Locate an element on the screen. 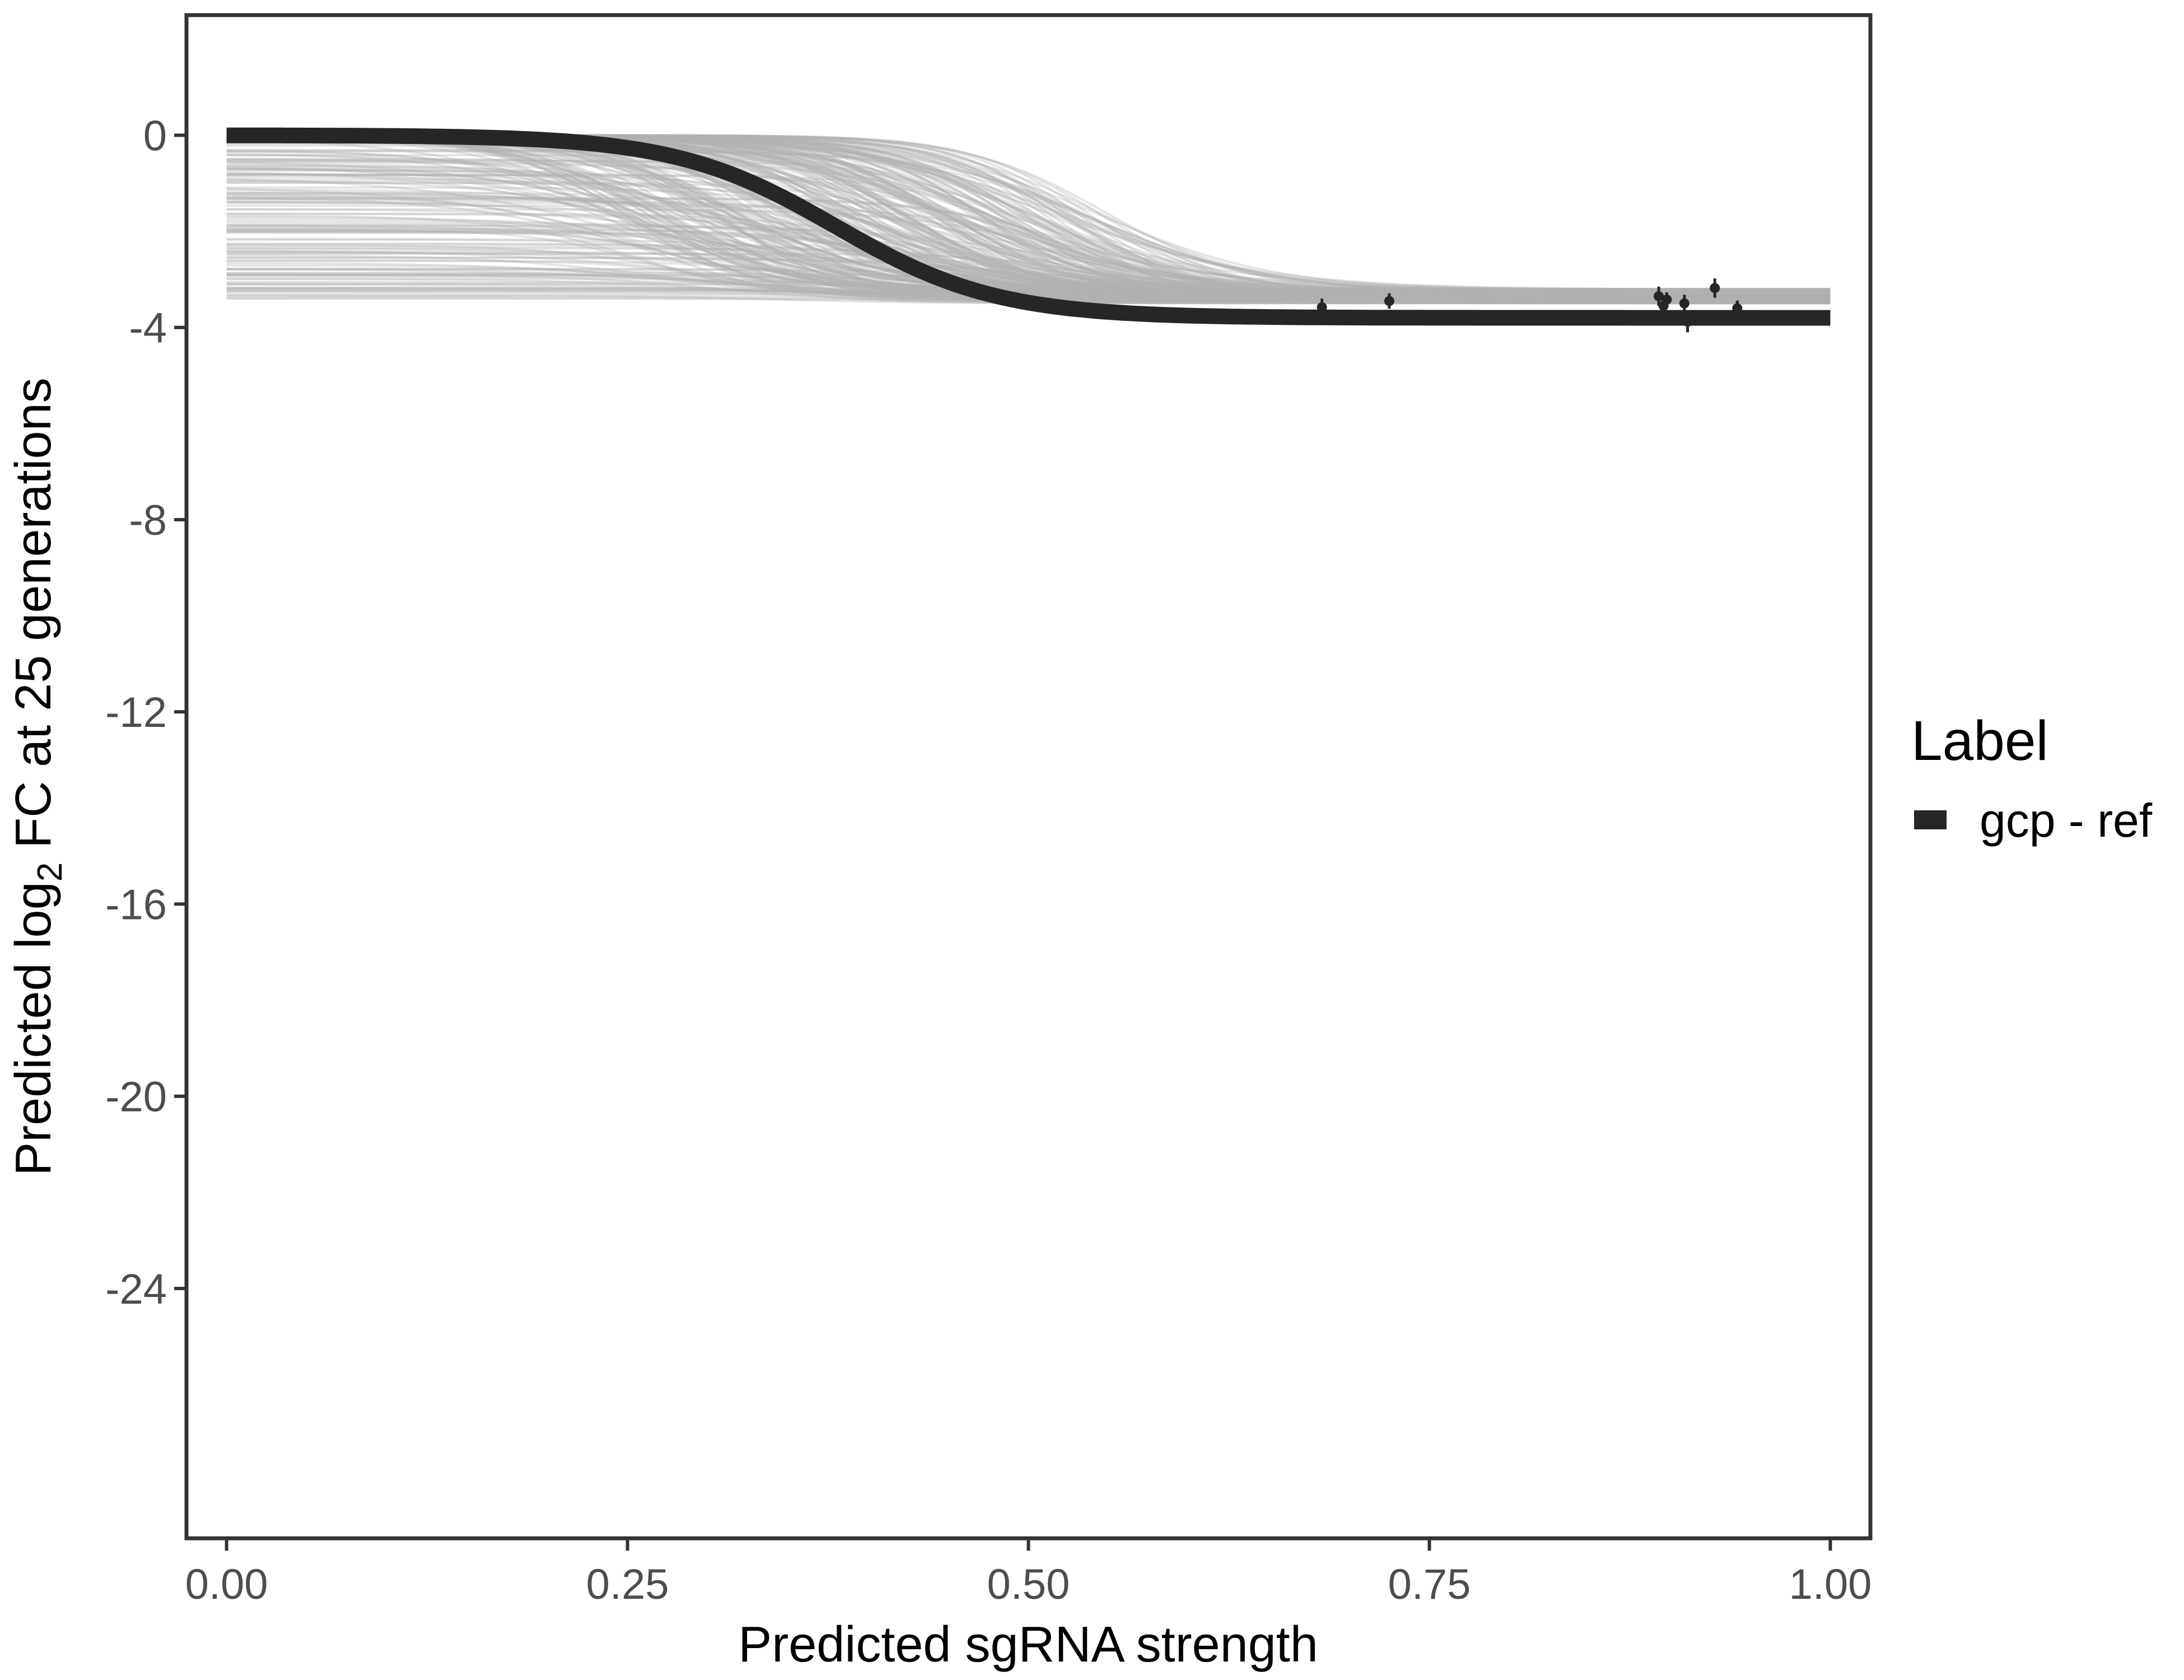  legend: Label gcp - ref is located at coordinates (2032, 779).